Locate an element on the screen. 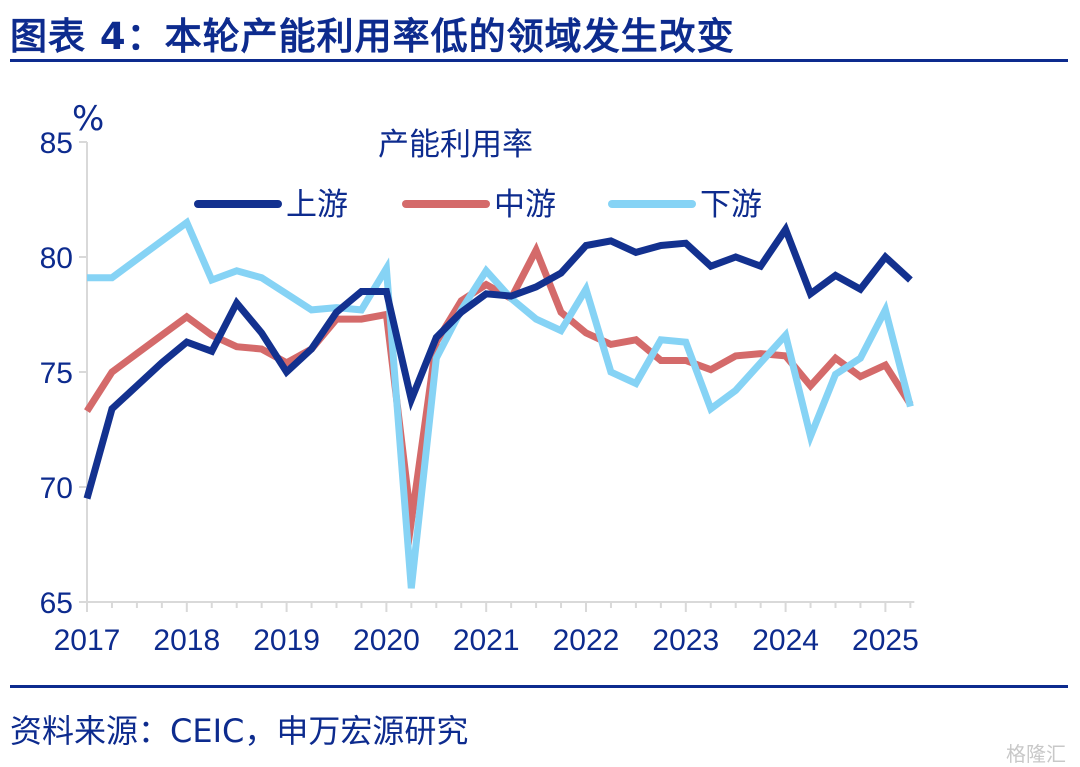  x-tick-label: 2020 is located at coordinates (386, 640).